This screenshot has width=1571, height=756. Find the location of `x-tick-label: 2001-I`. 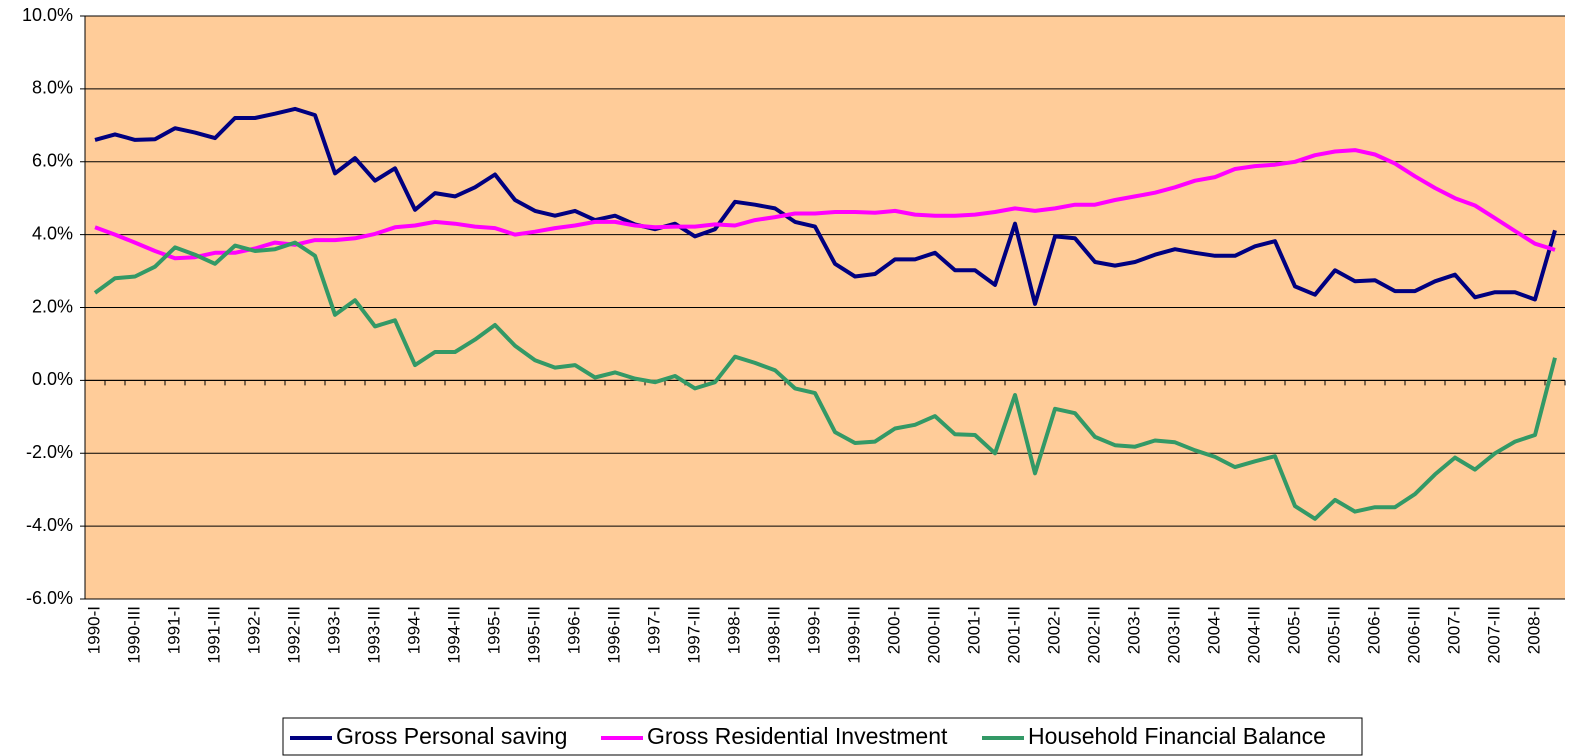

x-tick-label: 2001-I is located at coordinates (973, 630).